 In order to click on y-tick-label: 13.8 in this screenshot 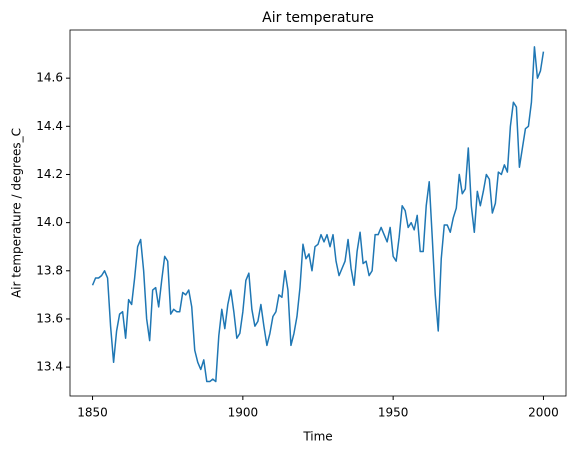, I will do `click(49, 270)`.